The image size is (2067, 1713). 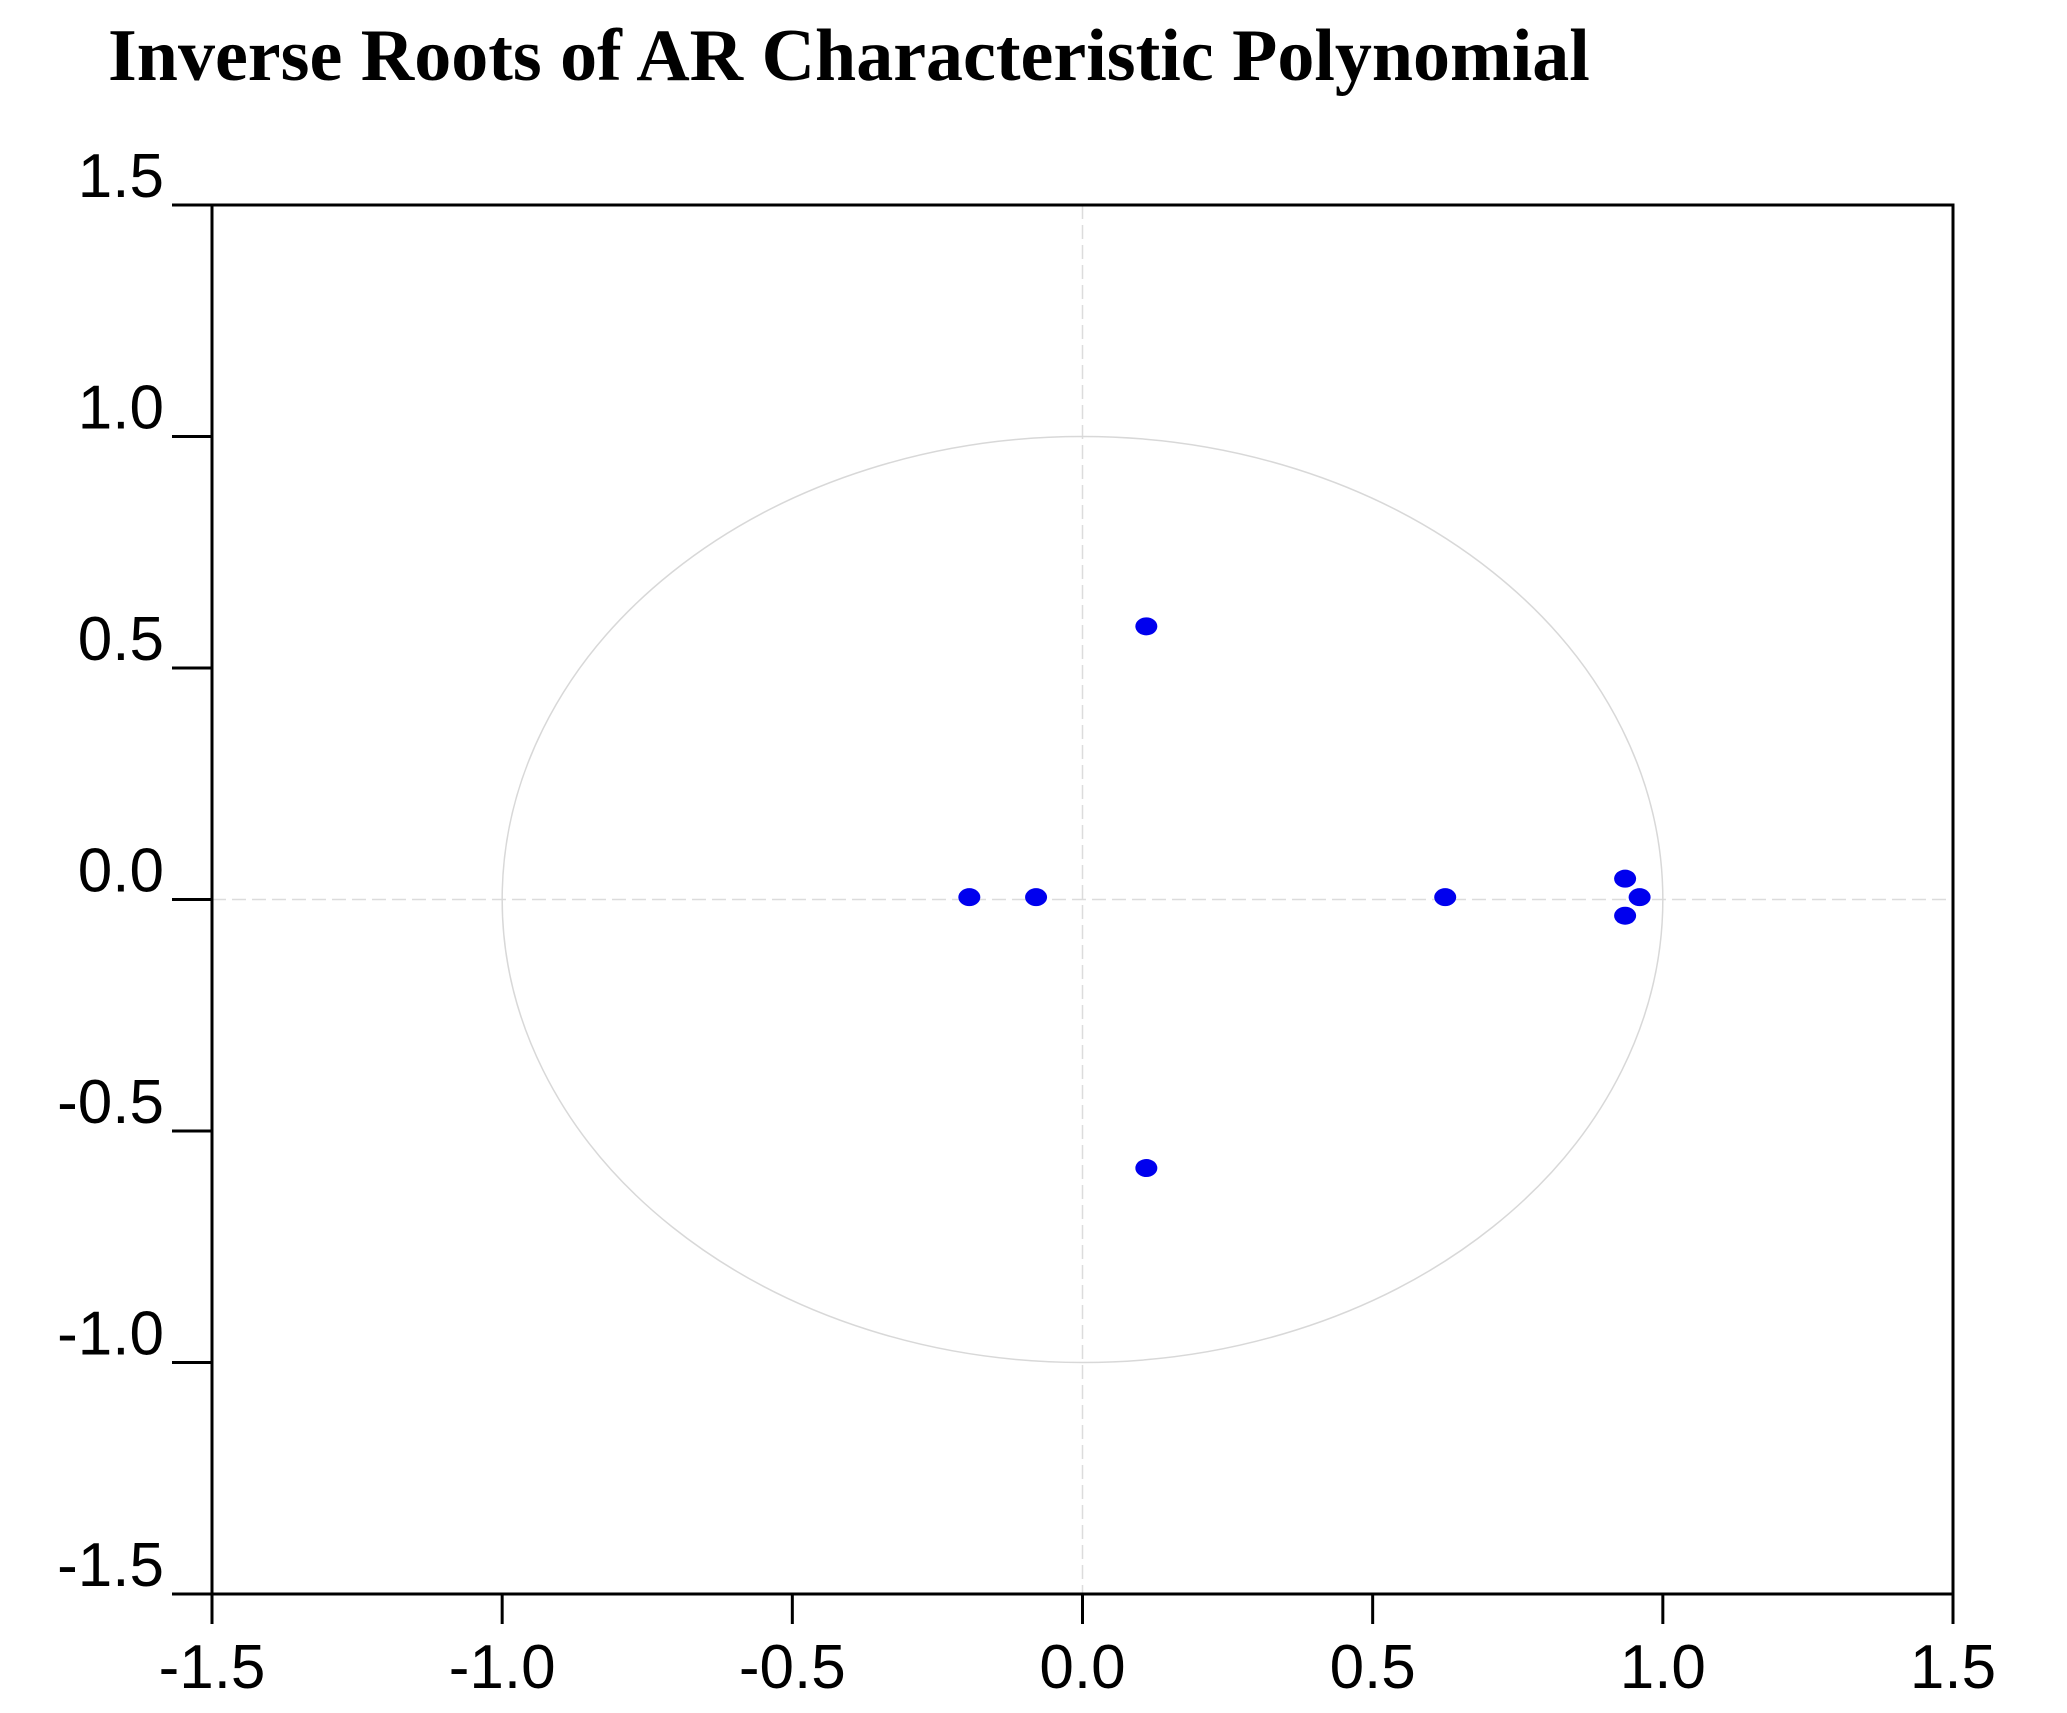 What do you see at coordinates (502, 1667) in the screenshot?
I see `x-tick-label: -1.0` at bounding box center [502, 1667].